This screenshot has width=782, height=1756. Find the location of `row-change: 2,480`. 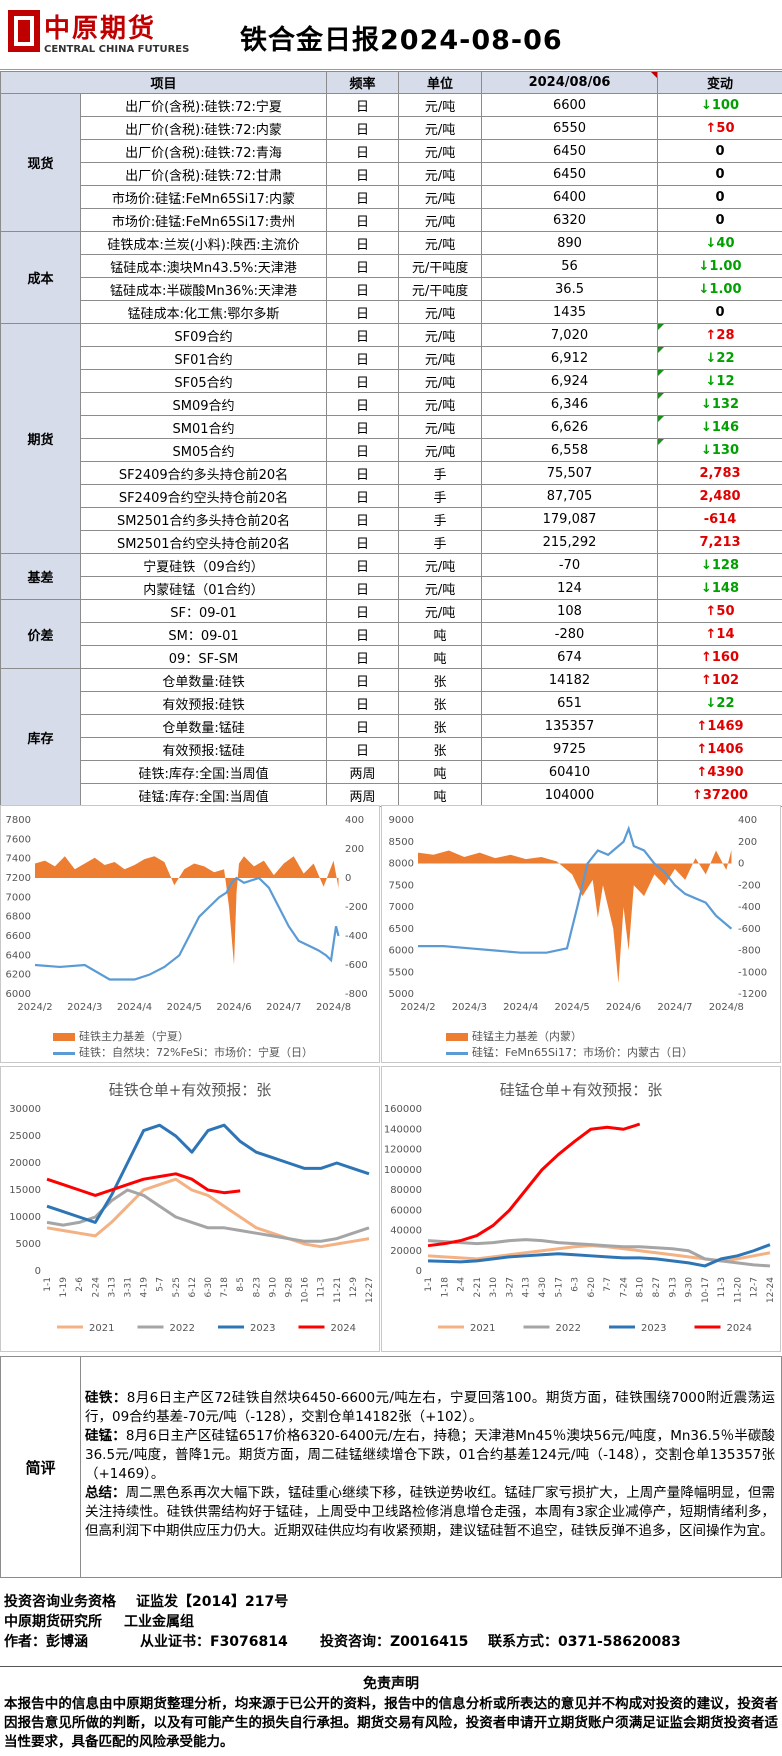

row-change: 2,480 is located at coordinates (719, 496).